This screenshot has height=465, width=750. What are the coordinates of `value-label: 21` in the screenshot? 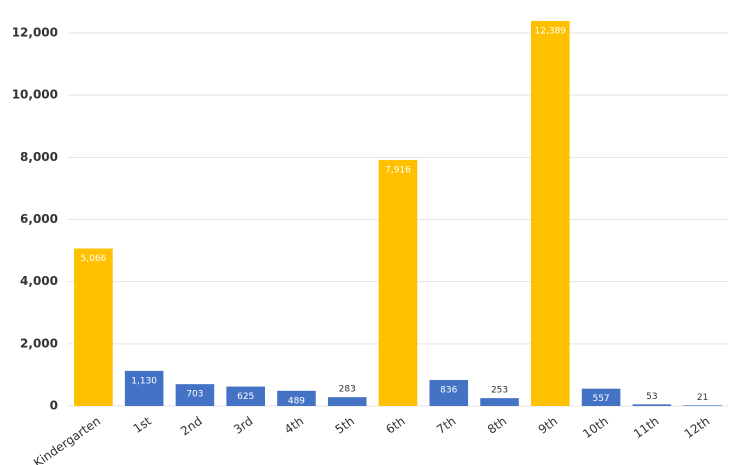 It's located at (702, 398).